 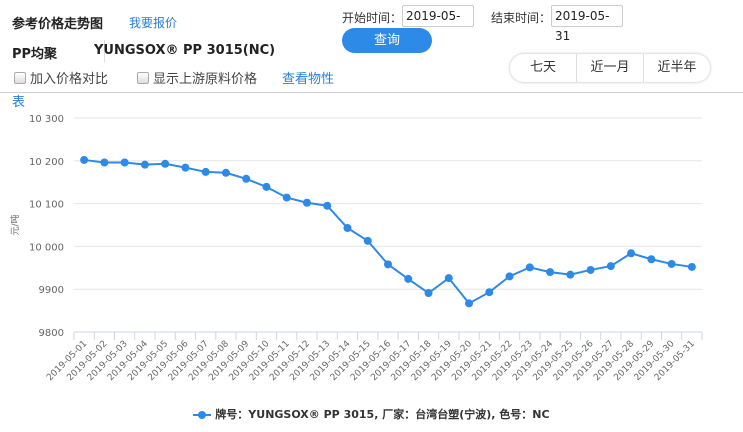 What do you see at coordinates (69, 79) in the screenshot?
I see `compare-label: 加入价格对比` at bounding box center [69, 79].